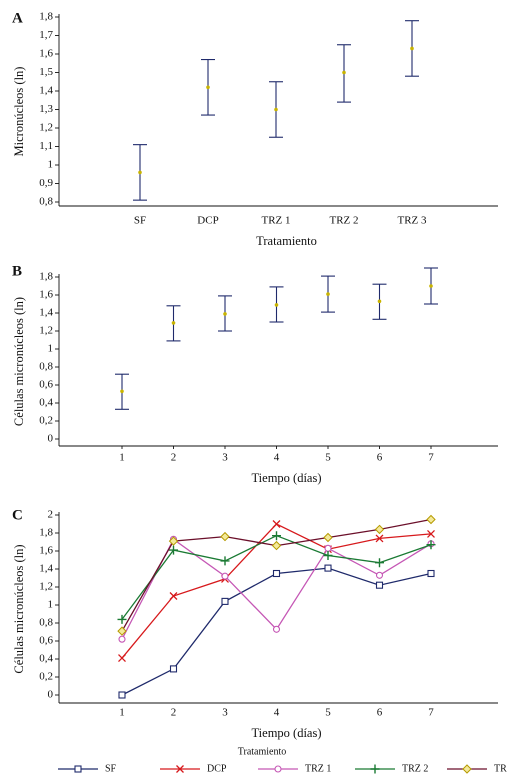 The image size is (507, 781). Describe the element at coordinates (46, 385) in the screenshot. I see `y-tick-label: 0,6` at that location.